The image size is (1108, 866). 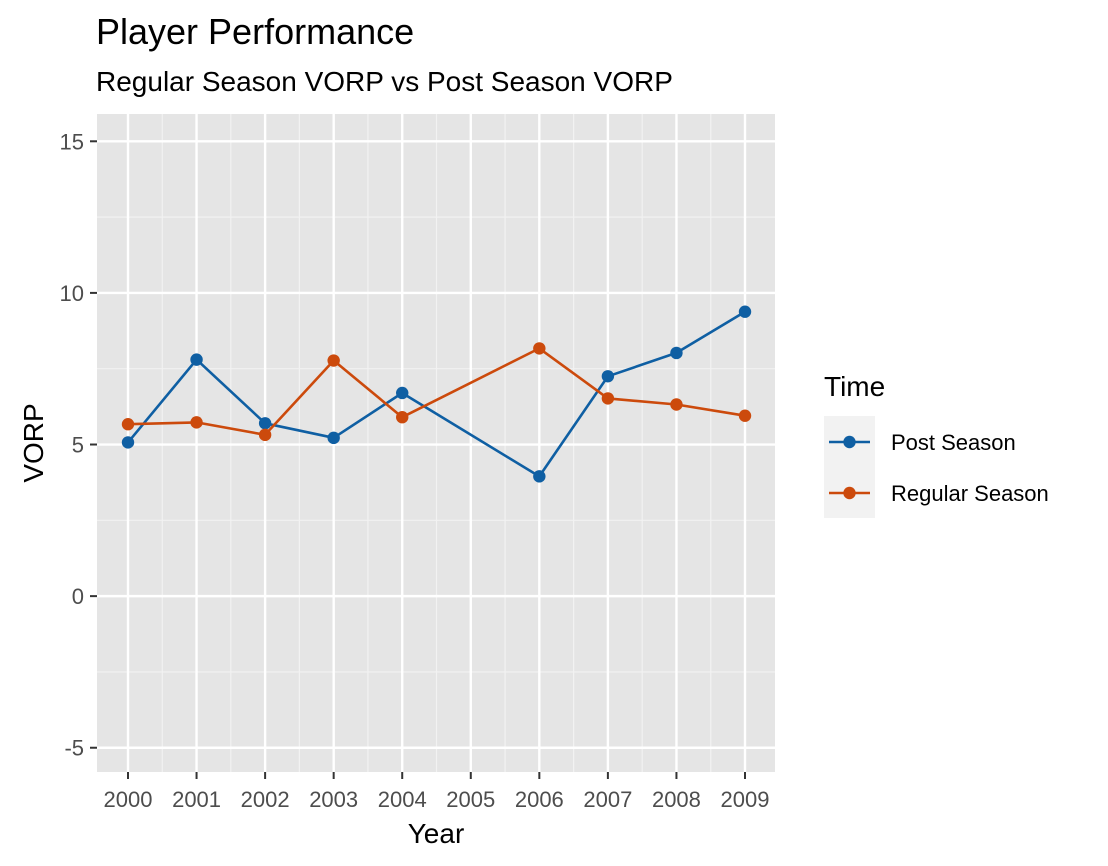 What do you see at coordinates (265, 799) in the screenshot?
I see `x-tick-label: 2002` at bounding box center [265, 799].